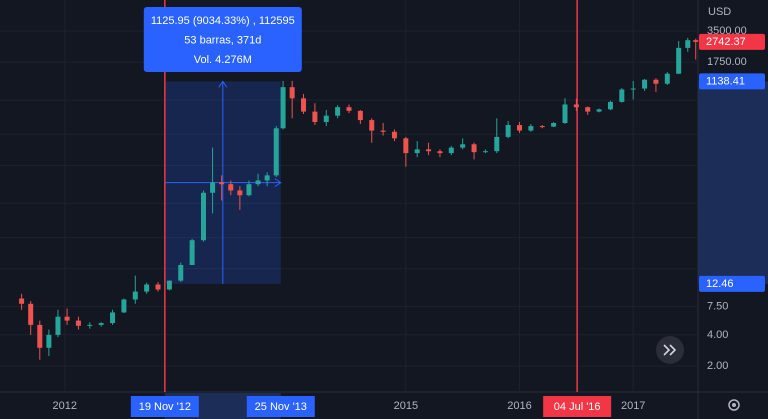  Describe the element at coordinates (726, 42) in the screenshot. I see `price-tag-label: 2742.37` at that location.